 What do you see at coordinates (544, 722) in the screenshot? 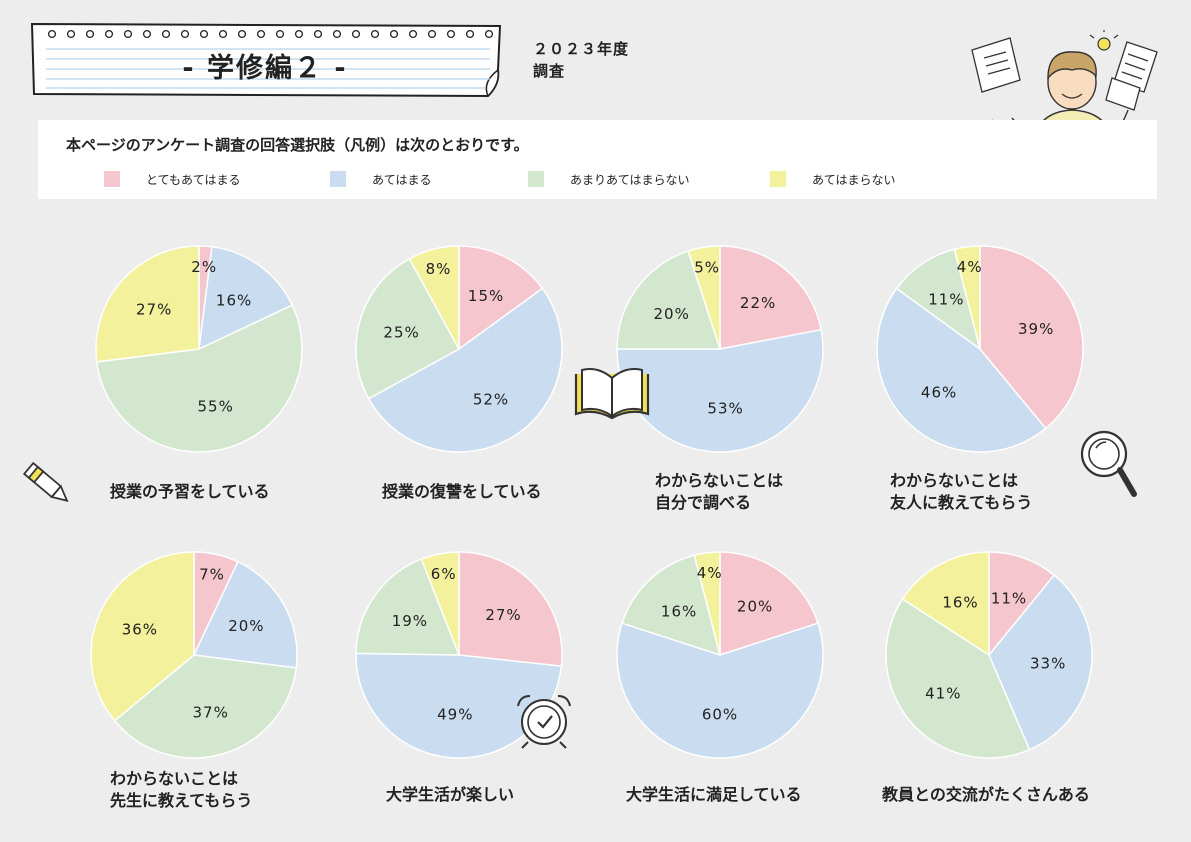
I see `alarm-clock-icon` at bounding box center [544, 722].